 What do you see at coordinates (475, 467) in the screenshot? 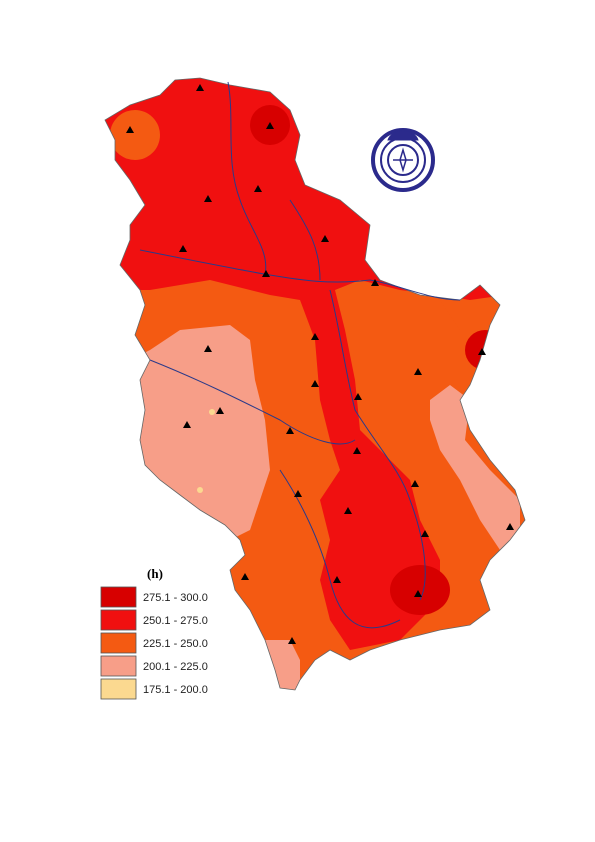
I see `region-pink-east` at bounding box center [475, 467].